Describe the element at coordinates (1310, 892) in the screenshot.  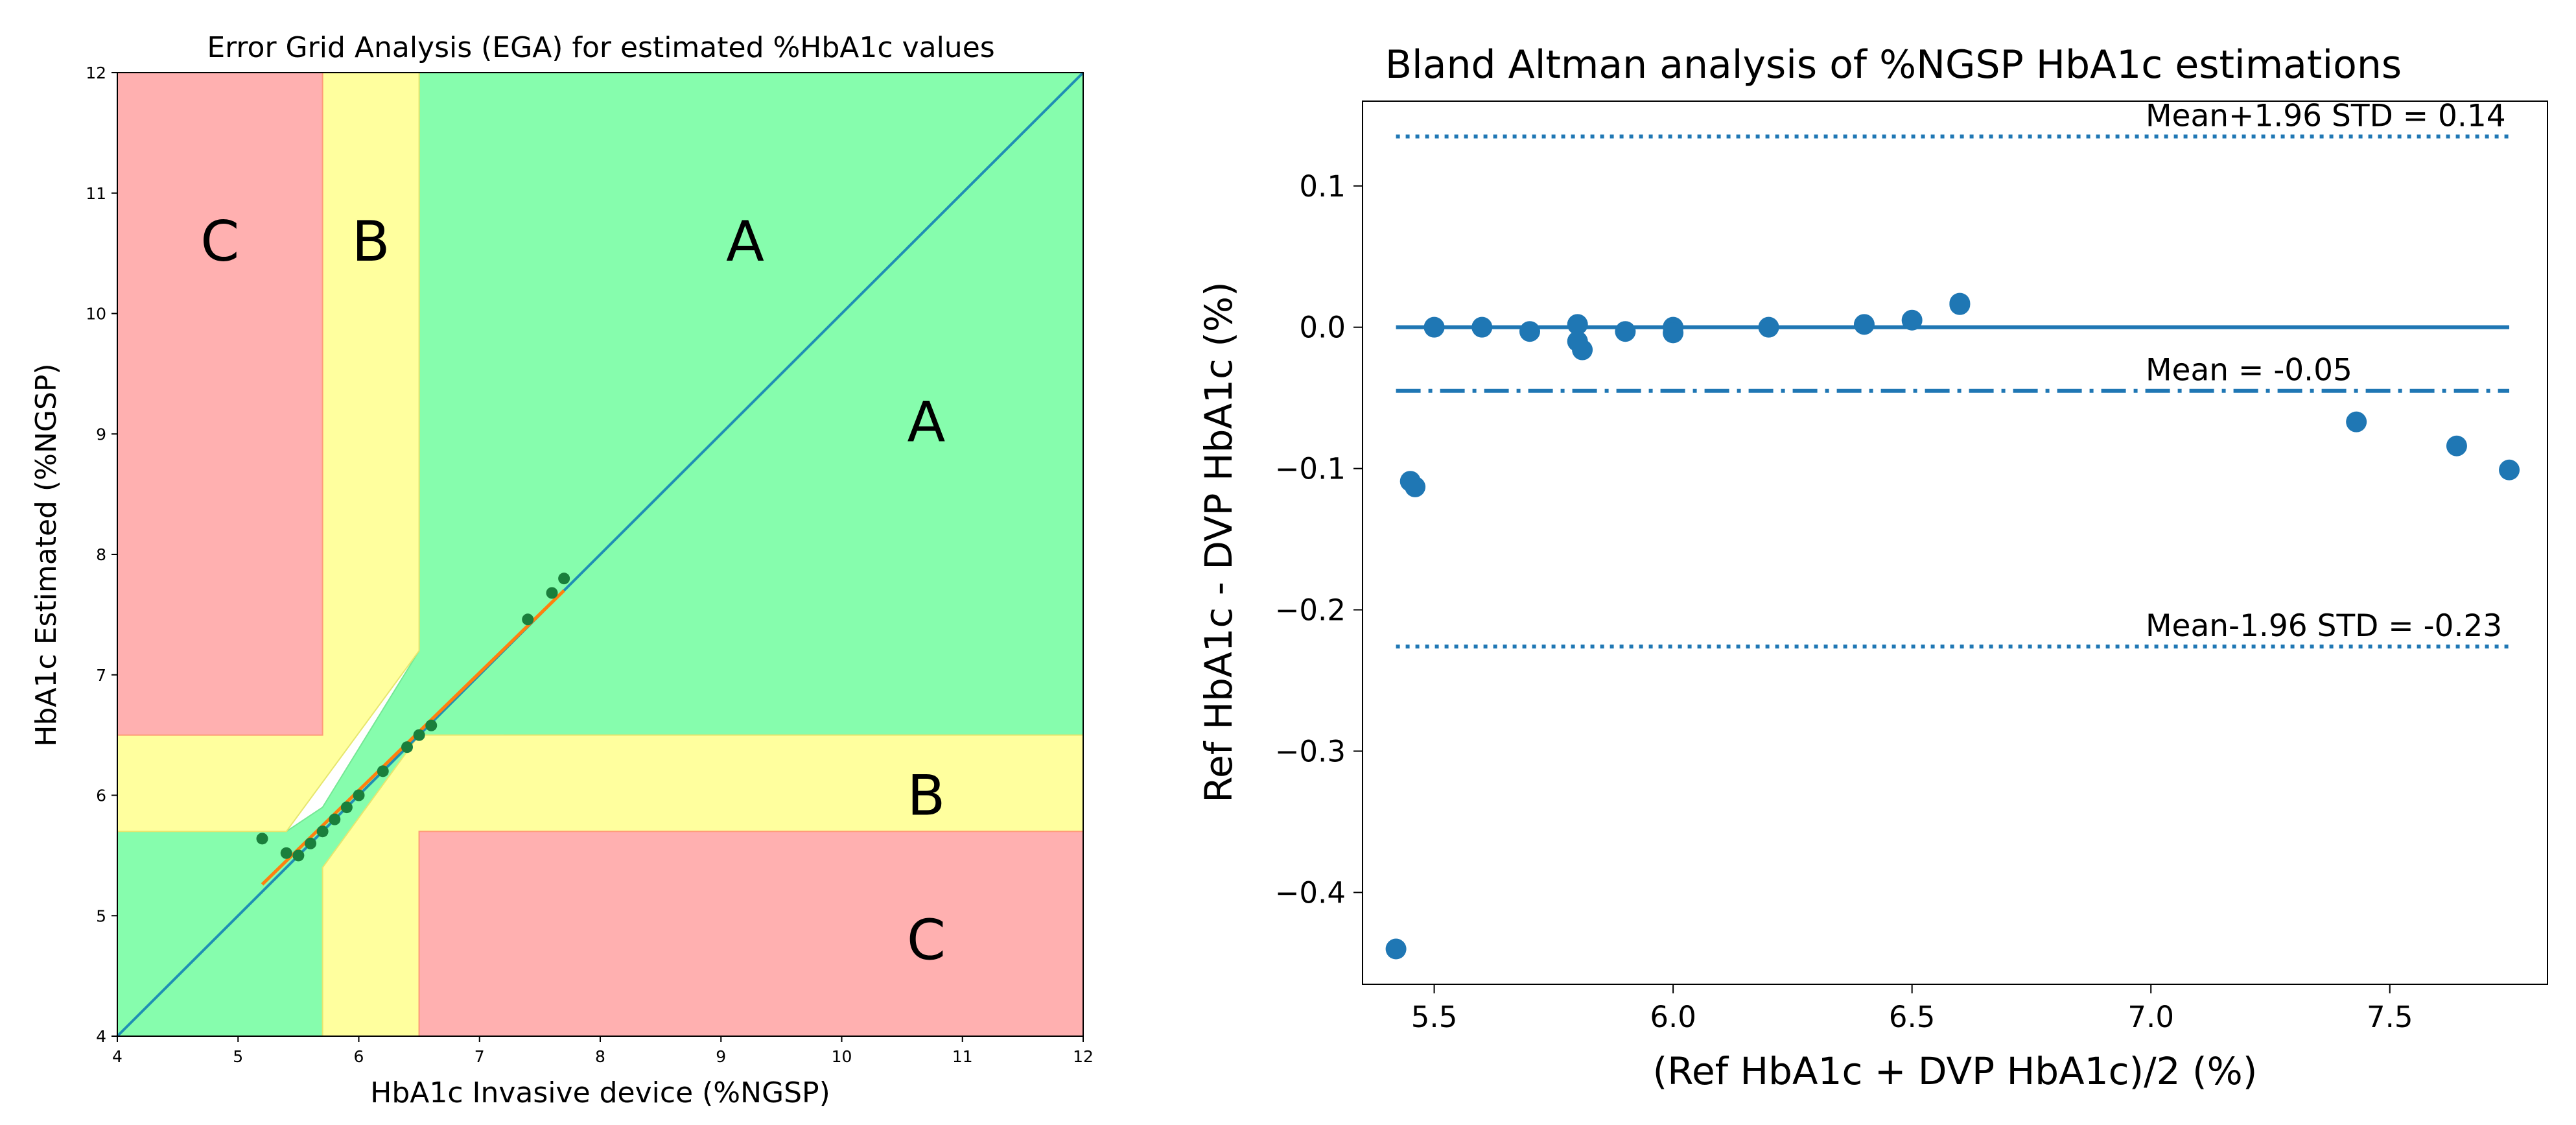
I see `ba-y-tick-label: −0.4` at that location.